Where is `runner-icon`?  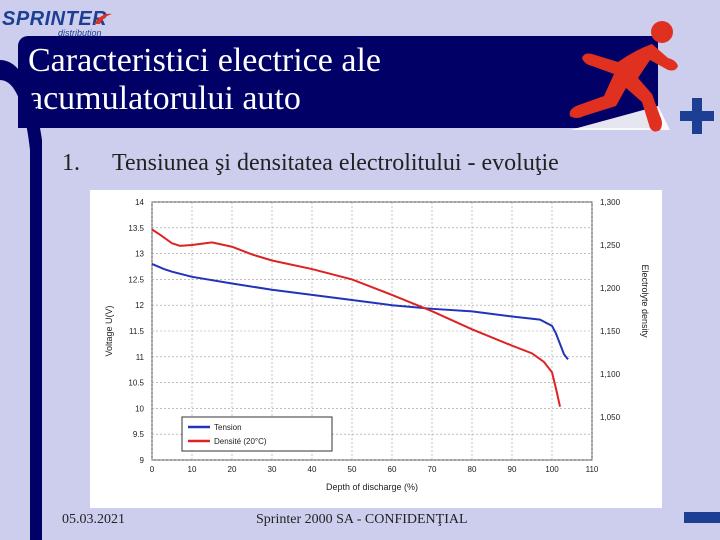 runner-icon is located at coordinates (623, 76).